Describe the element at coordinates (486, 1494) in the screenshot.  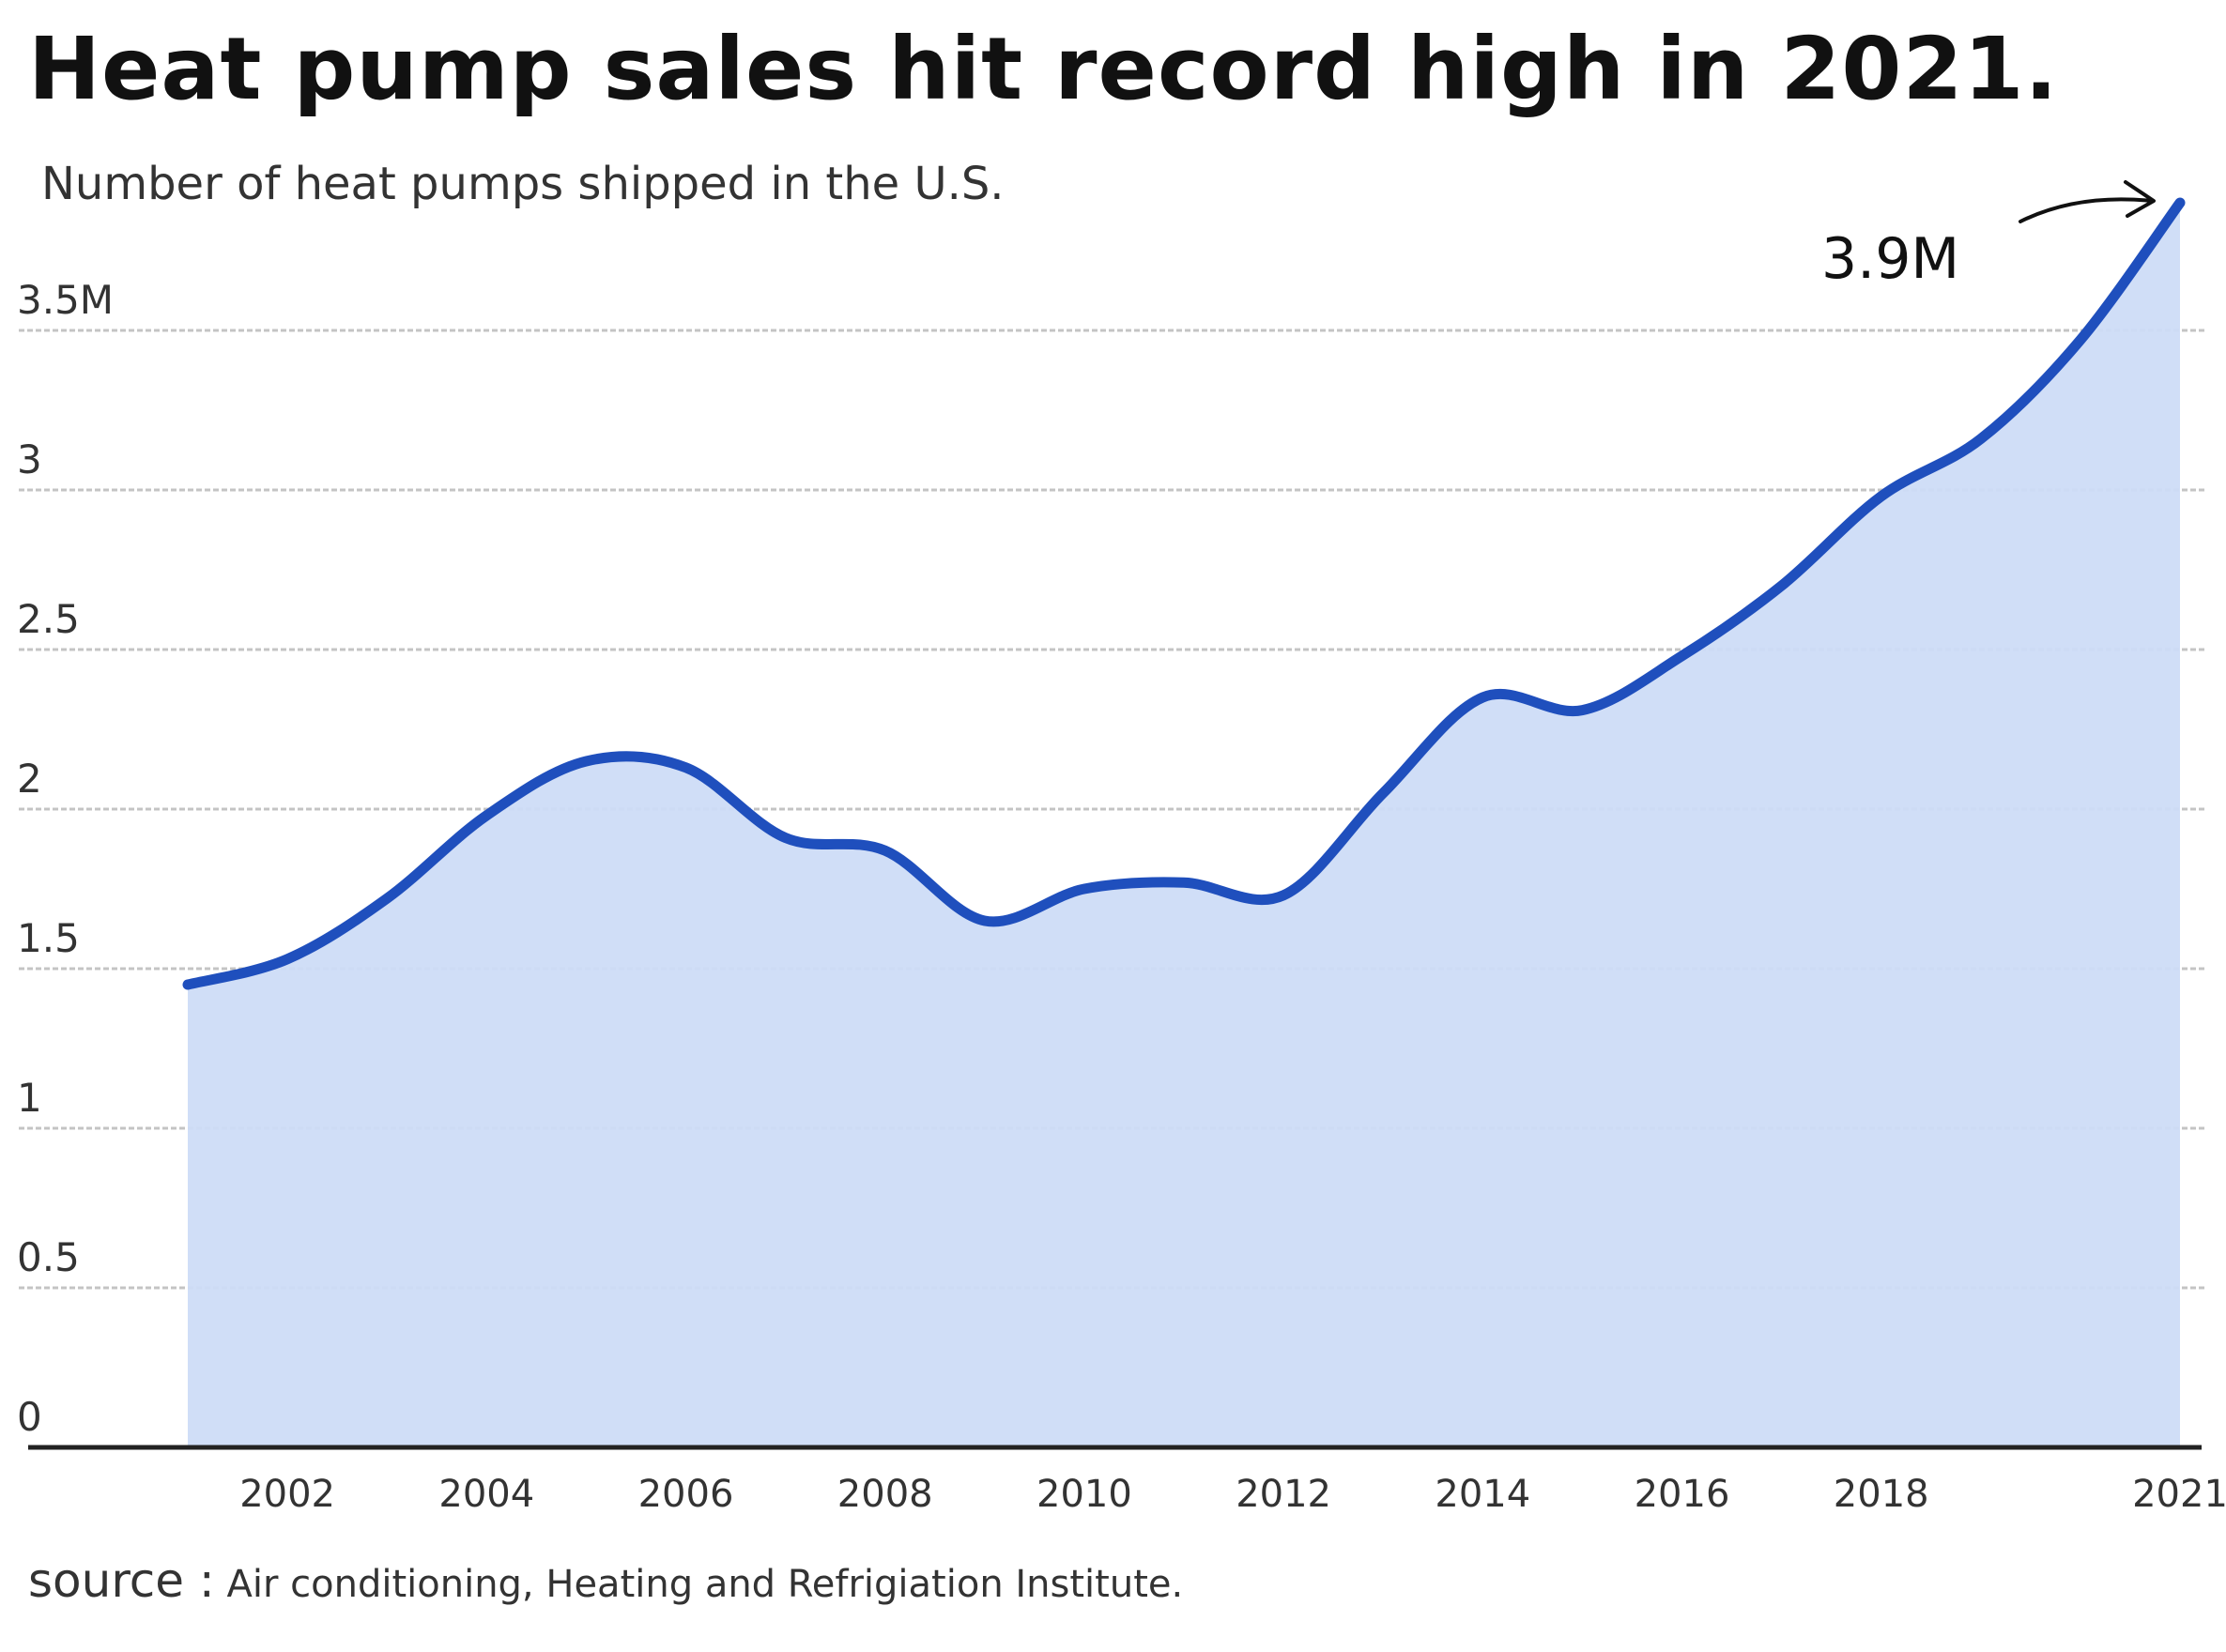
I see `x-tick-label: 2004` at that location.